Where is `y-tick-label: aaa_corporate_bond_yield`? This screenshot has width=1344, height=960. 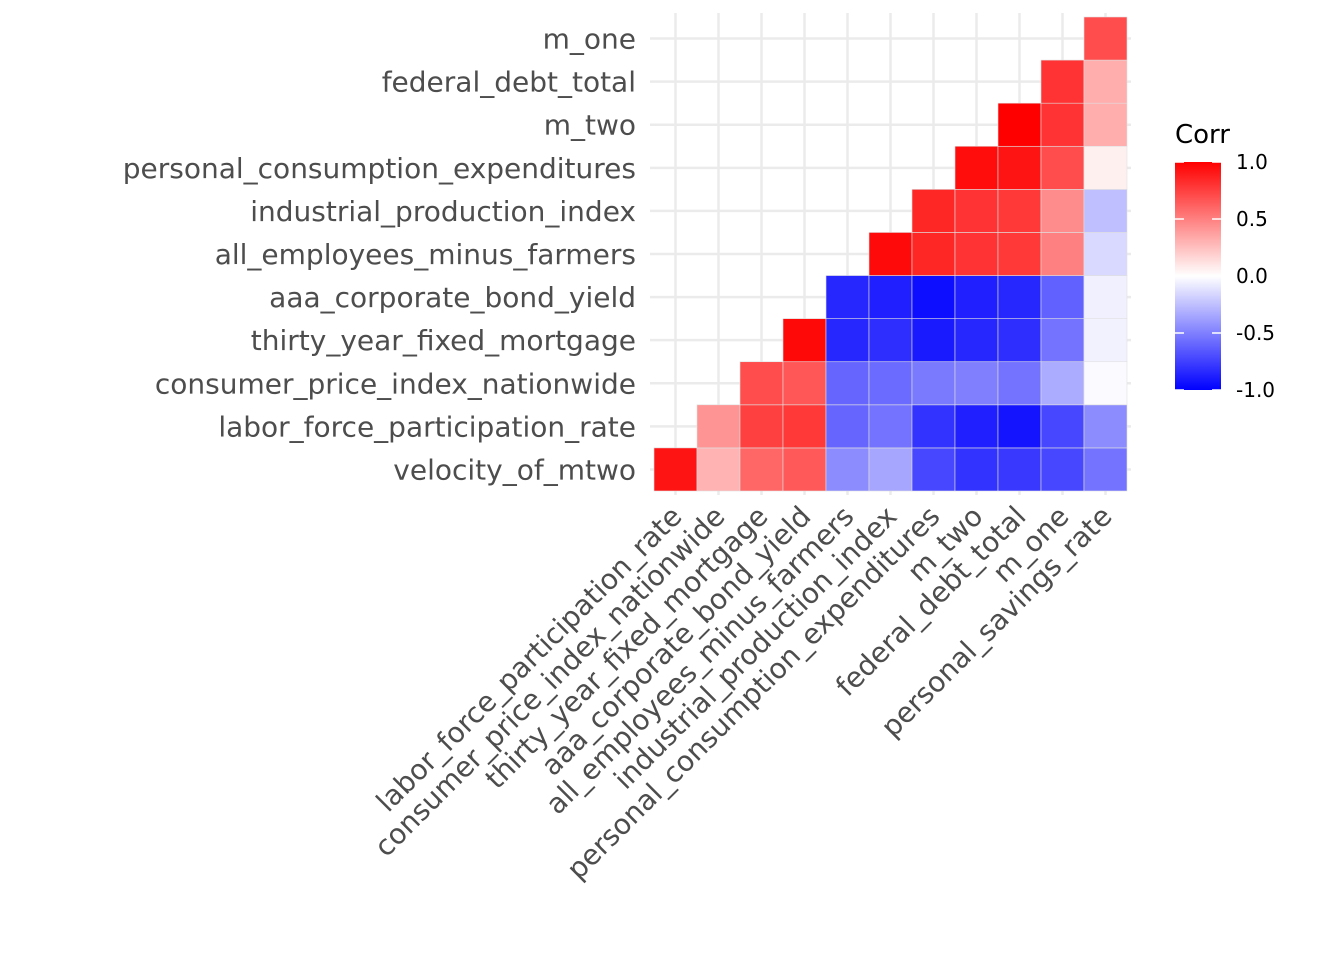
y-tick-label: aaa_corporate_bond_yield is located at coordinates (452, 297).